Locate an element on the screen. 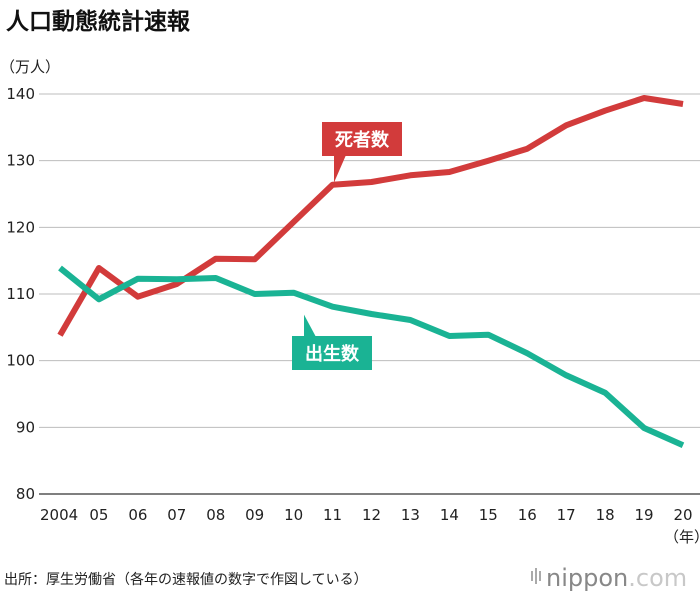 The image size is (700, 599). brand-suffix: .com is located at coordinates (657, 578).